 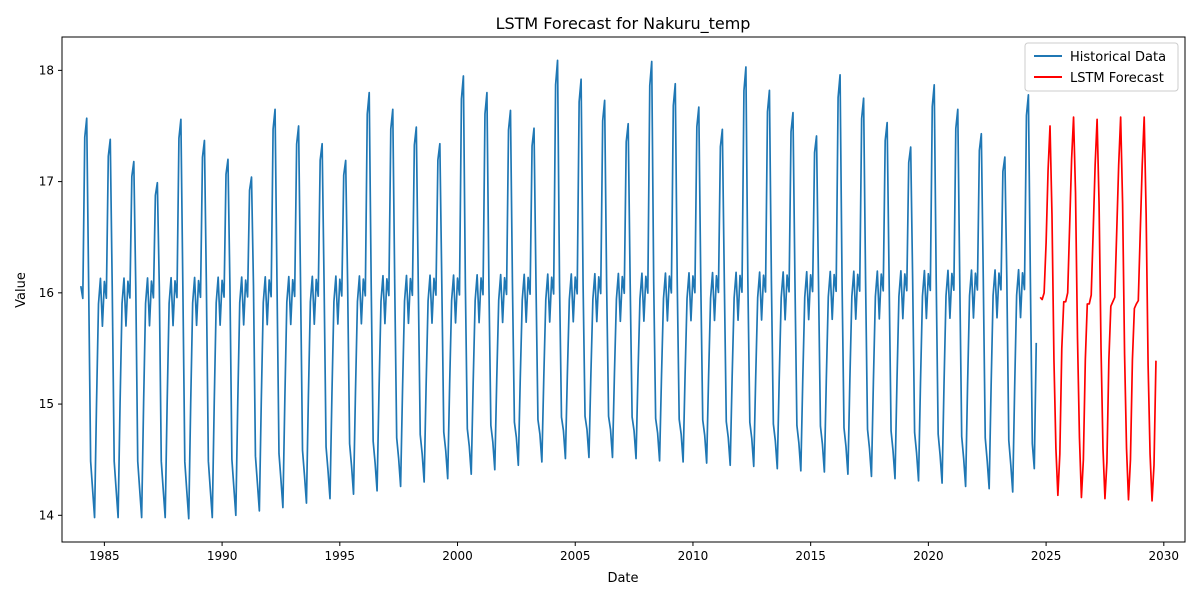 What do you see at coordinates (46, 515) in the screenshot?
I see `y-tick-label-14: 14` at bounding box center [46, 515].